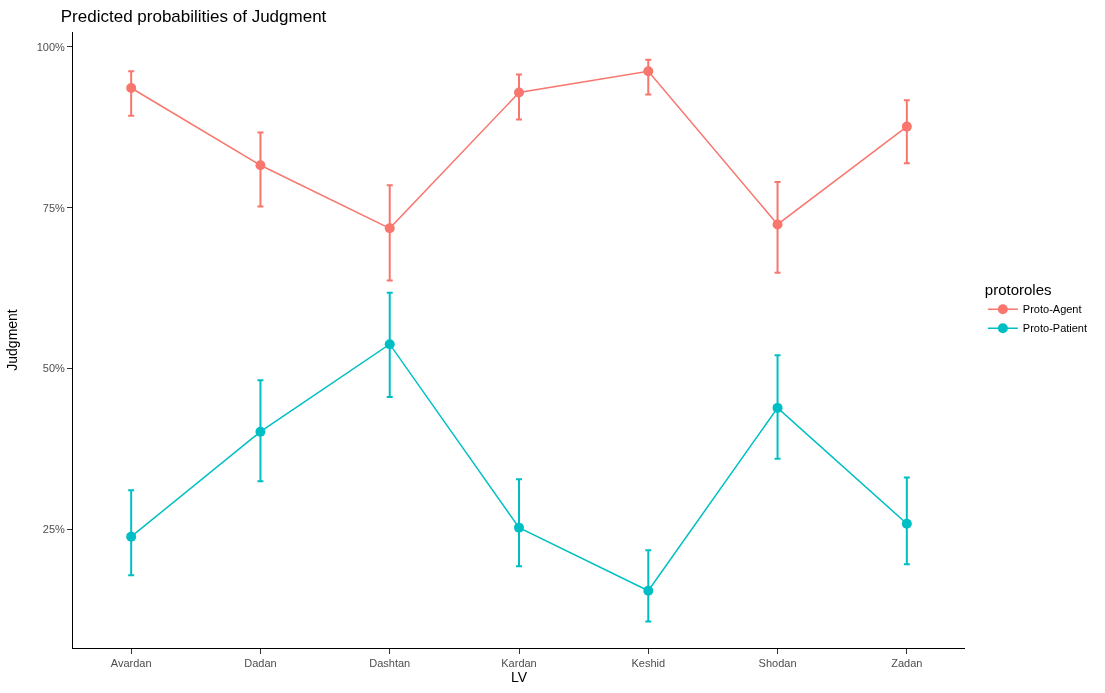 Image resolution: width=1105 pixels, height=693 pixels. Describe the element at coordinates (53, 207) in the screenshot. I see `y-tick-label: 75%` at that location.